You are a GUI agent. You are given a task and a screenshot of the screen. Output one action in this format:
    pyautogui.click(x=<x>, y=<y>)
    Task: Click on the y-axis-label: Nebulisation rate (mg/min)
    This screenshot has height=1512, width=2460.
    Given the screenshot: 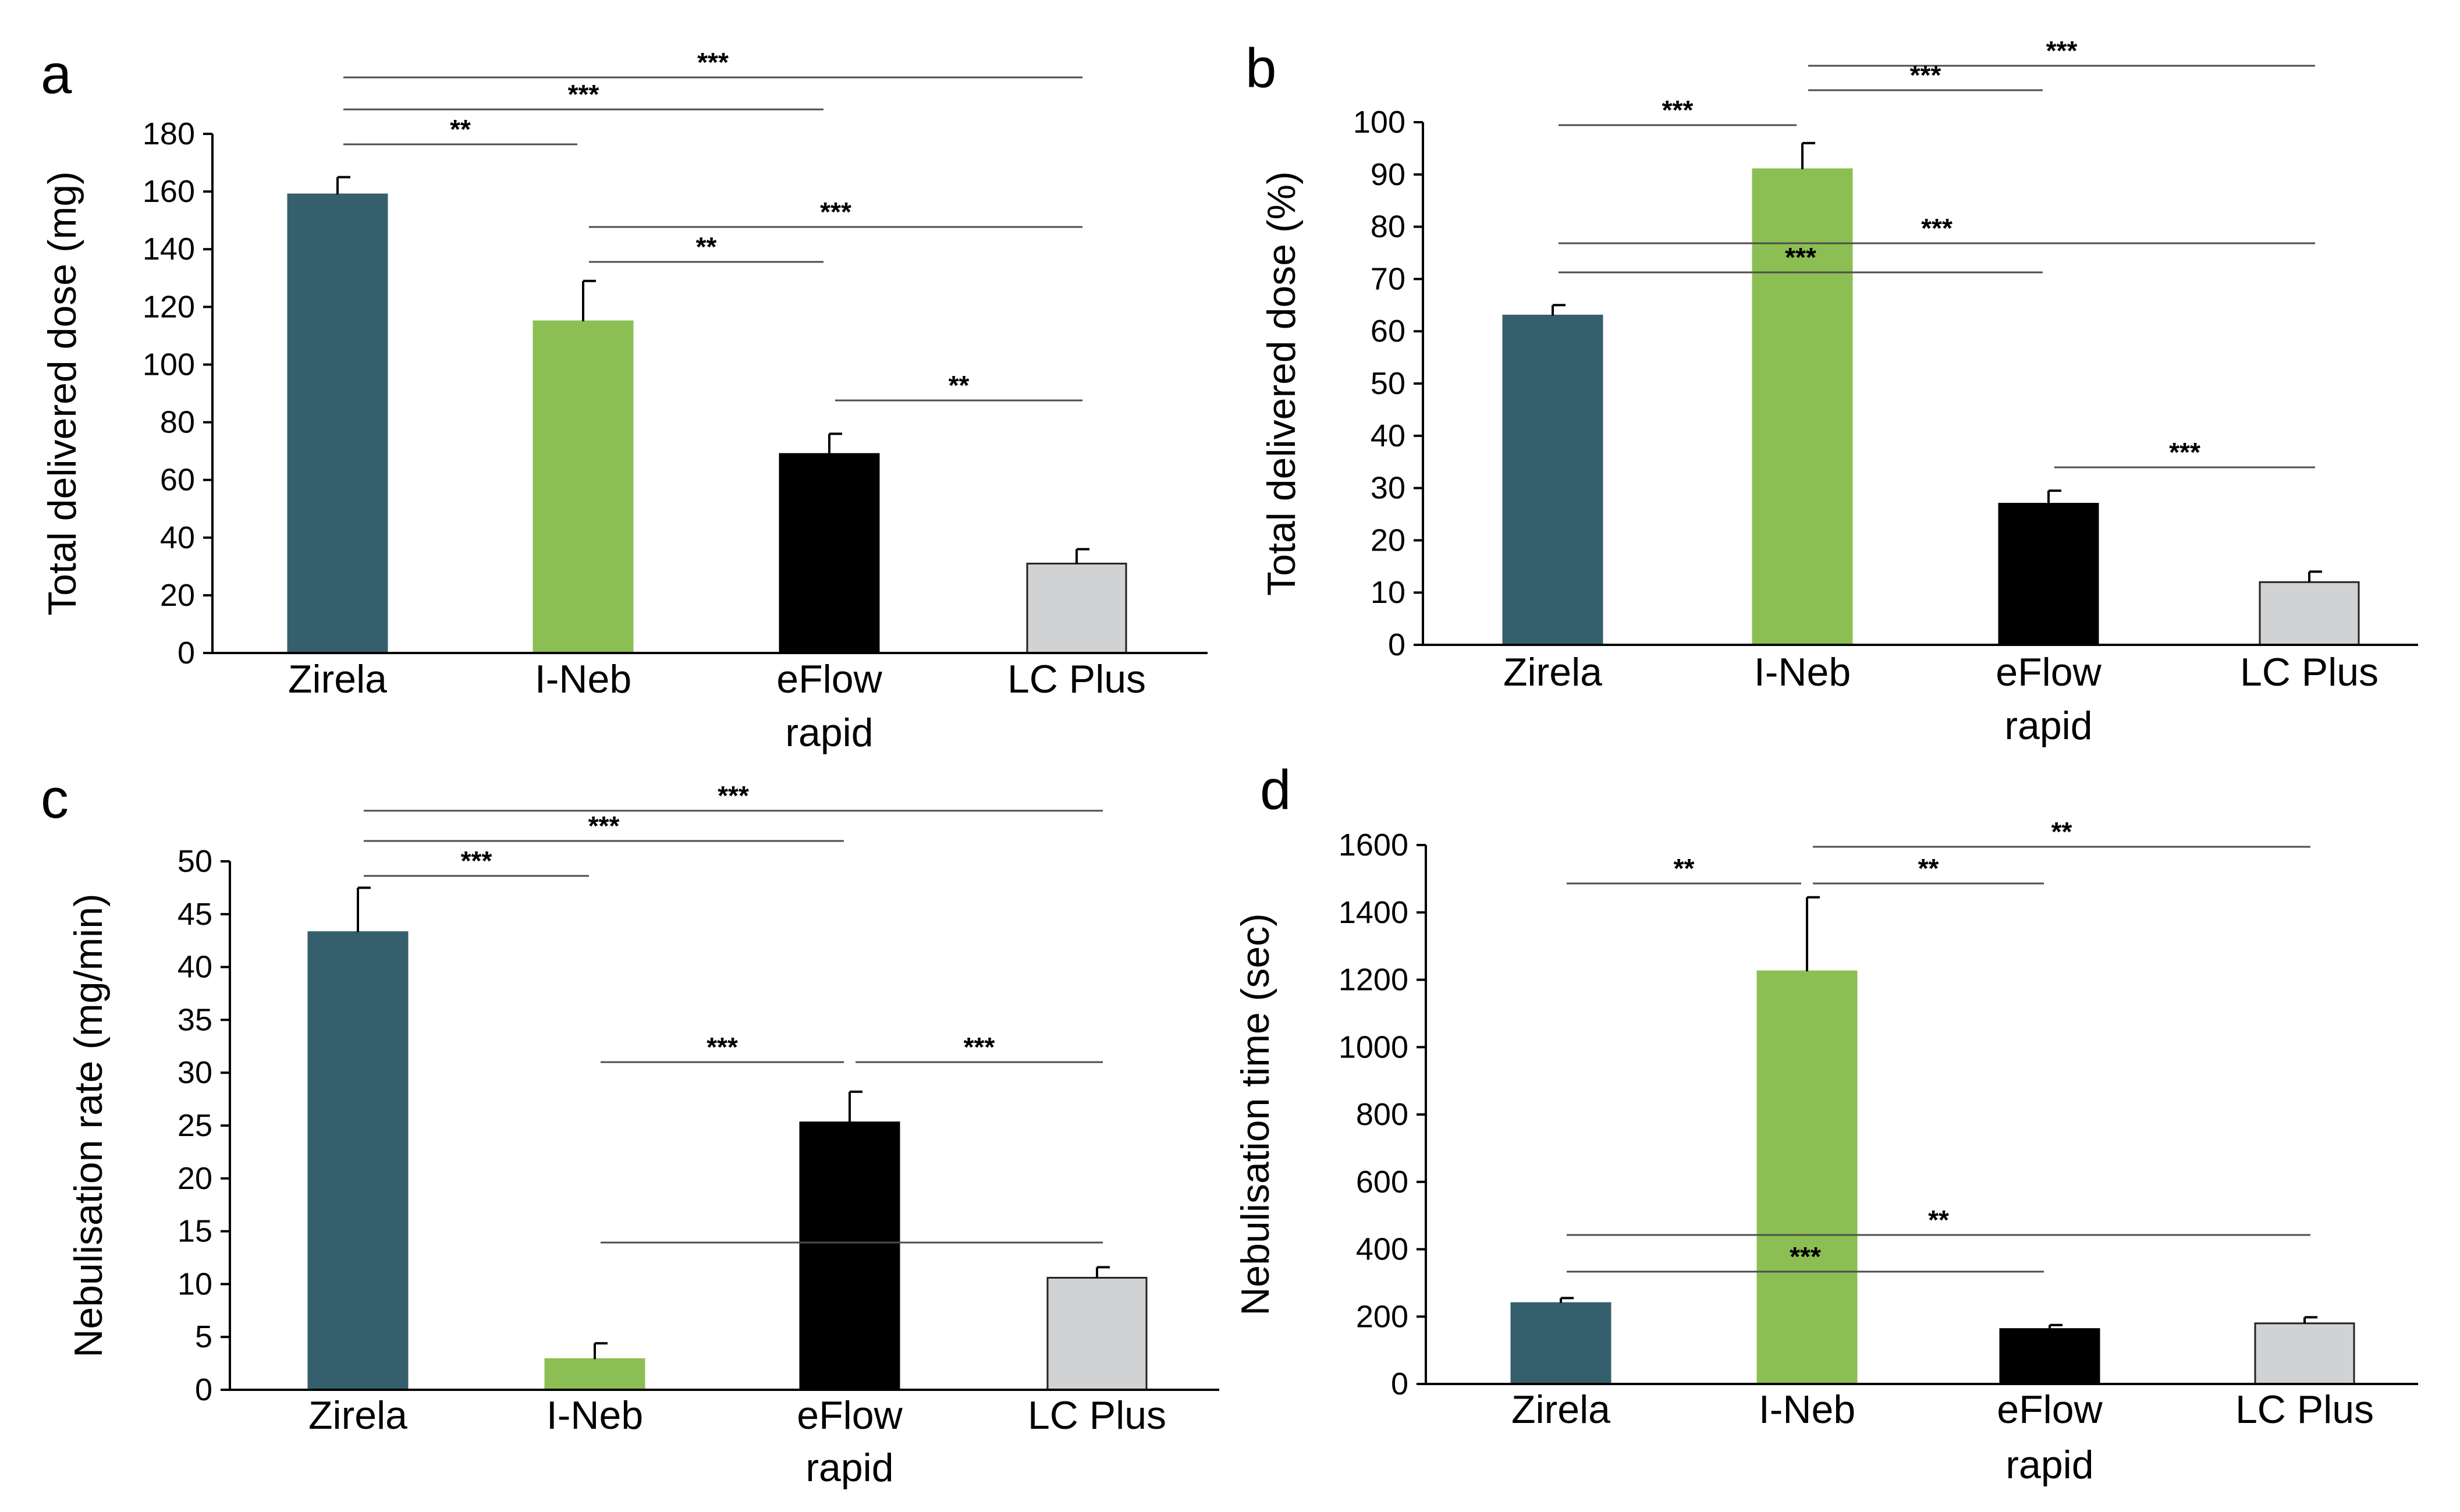 What is the action you would take?
    pyautogui.click(x=88, y=1125)
    